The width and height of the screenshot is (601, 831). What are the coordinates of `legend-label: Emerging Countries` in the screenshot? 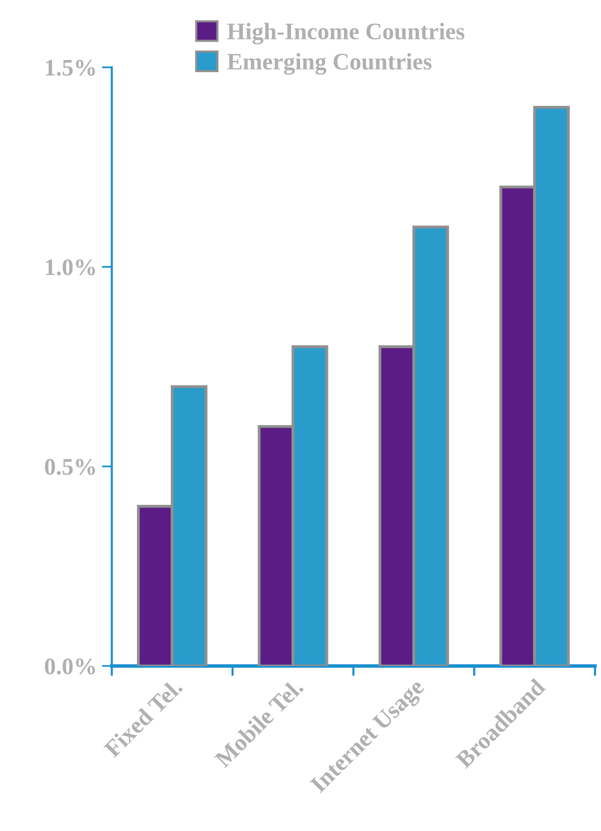 It's located at (329, 64).